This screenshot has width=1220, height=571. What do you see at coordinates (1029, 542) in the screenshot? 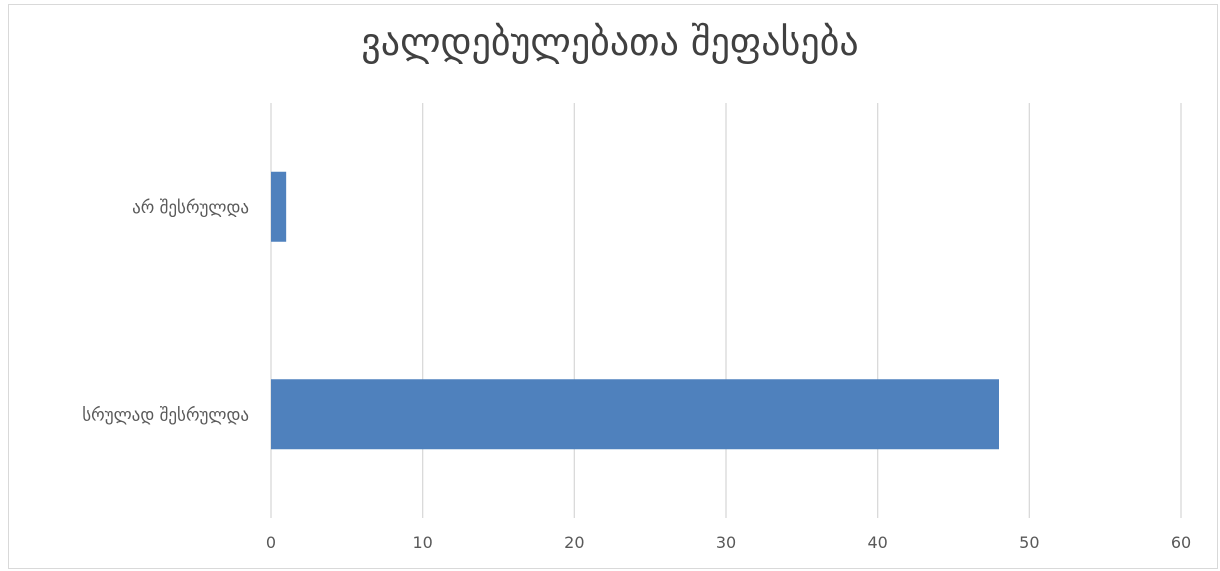
I see `x-tick-label-5: 50` at bounding box center [1029, 542].